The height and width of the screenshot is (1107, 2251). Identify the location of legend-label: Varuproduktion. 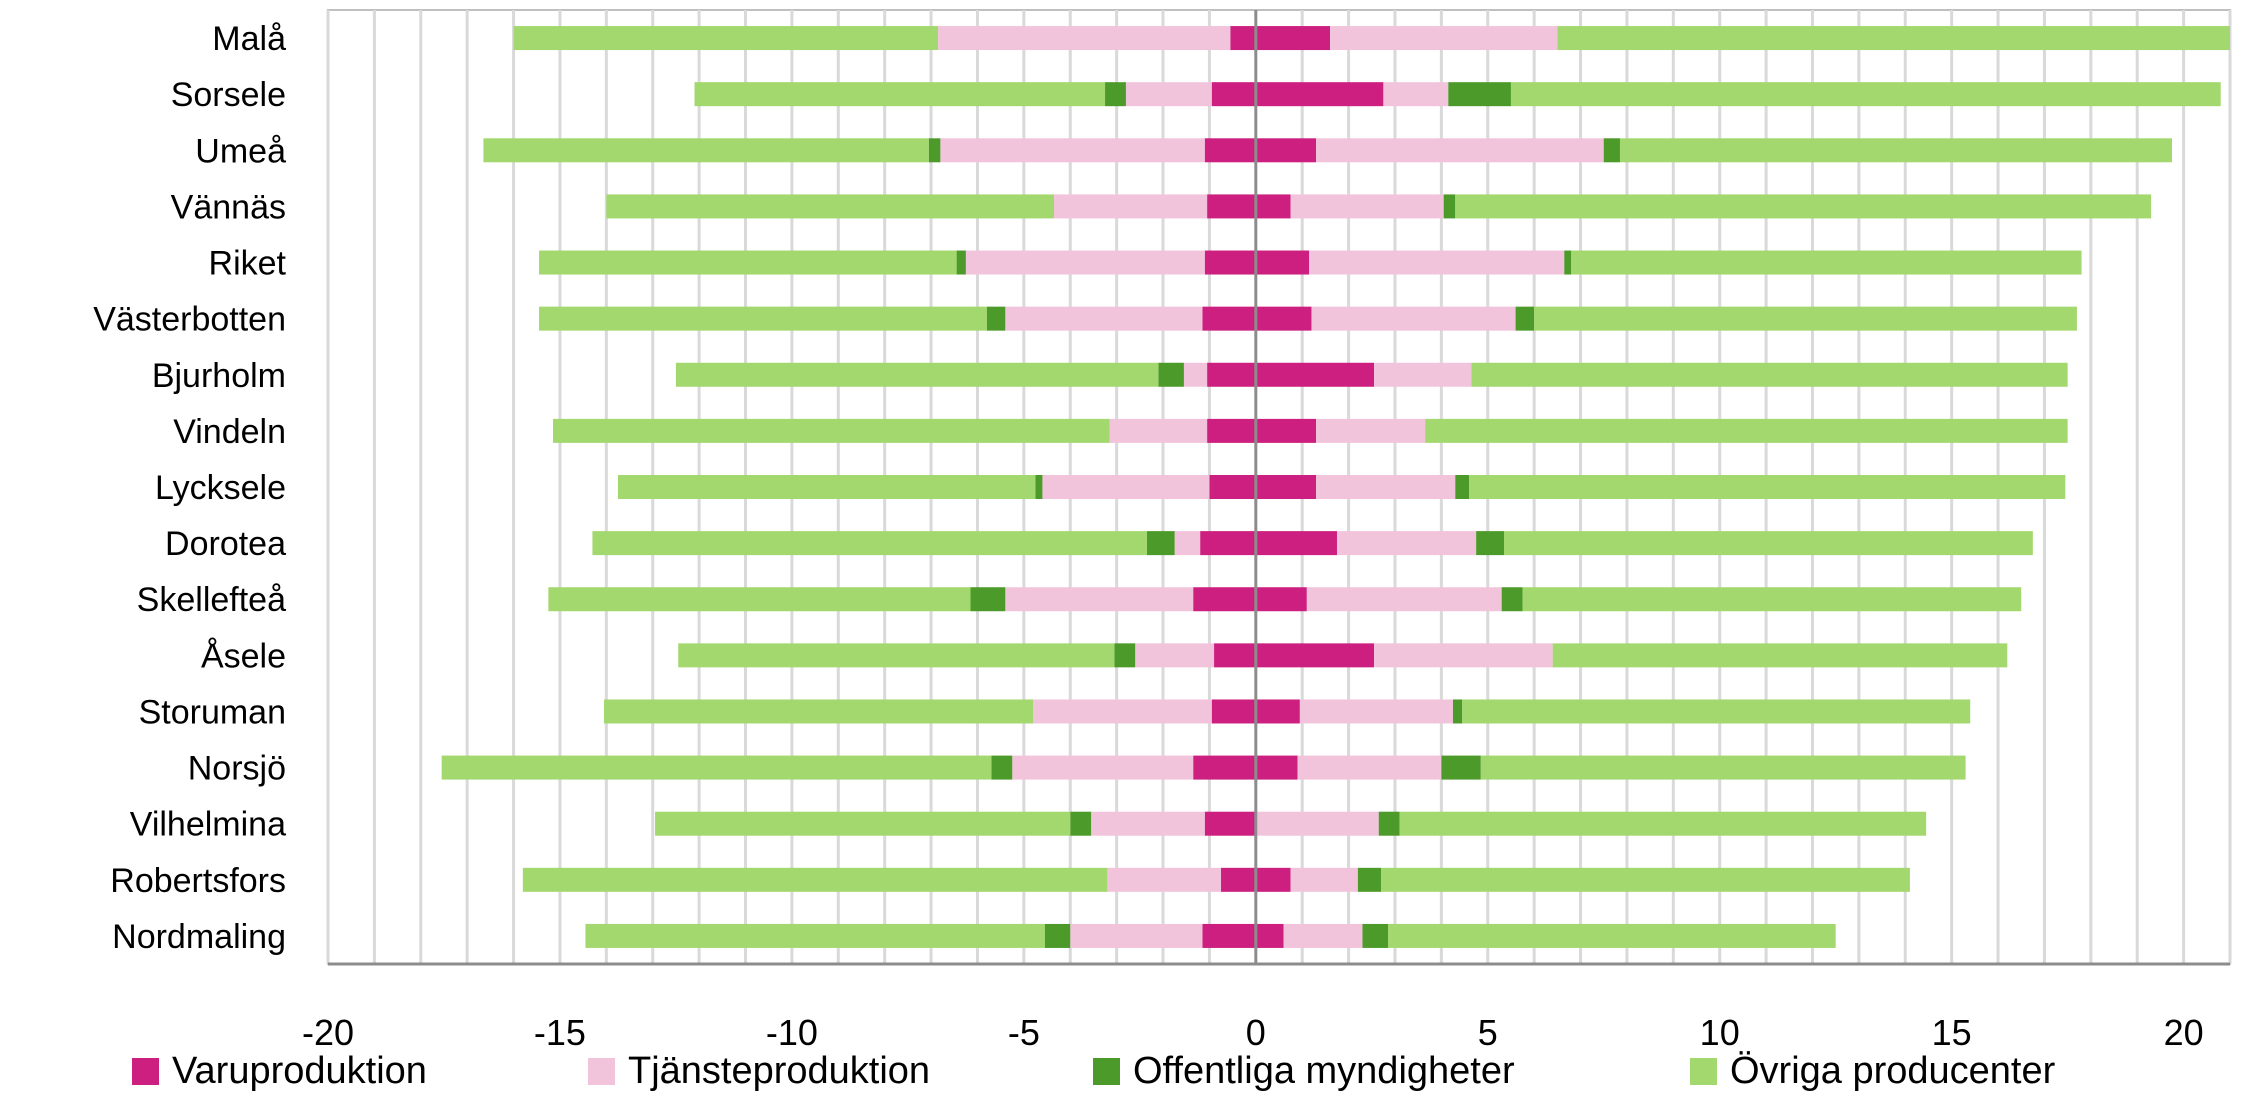
(299, 1071).